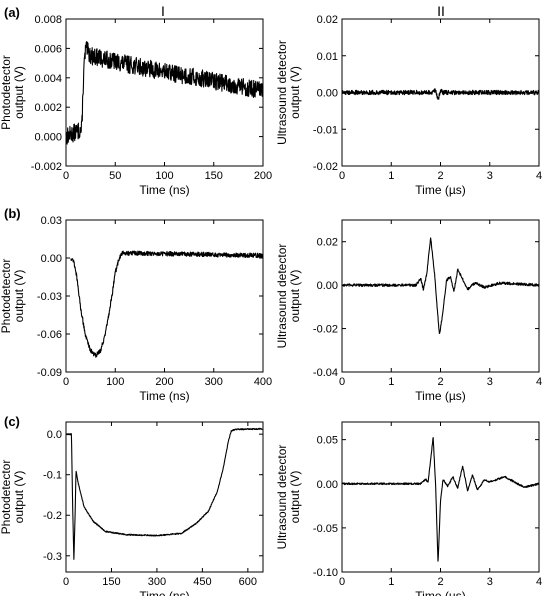 This screenshot has width=543, height=596. Describe the element at coordinates (48, 108) in the screenshot. I see `y-tick-label: 0.002` at that location.